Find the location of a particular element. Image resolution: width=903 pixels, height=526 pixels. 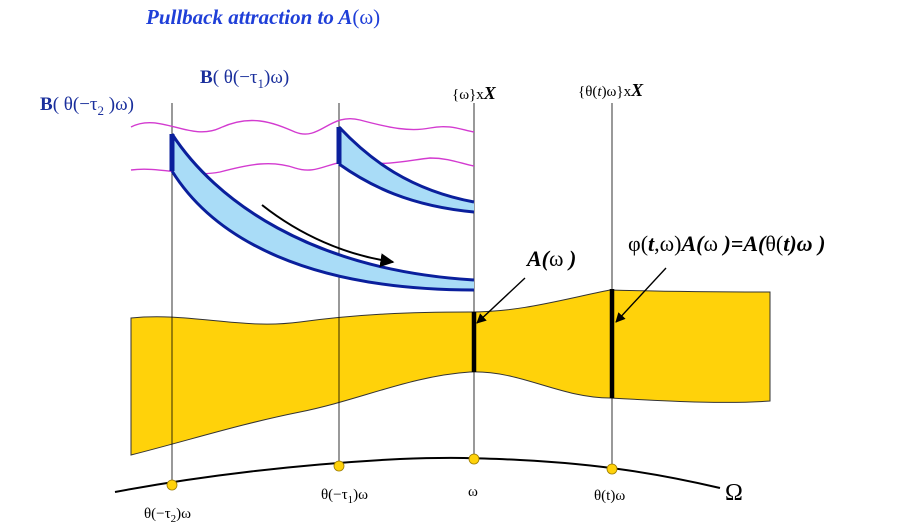

label-b-tau2: B( θ(−τ2 )ω) is located at coordinates (87, 106).